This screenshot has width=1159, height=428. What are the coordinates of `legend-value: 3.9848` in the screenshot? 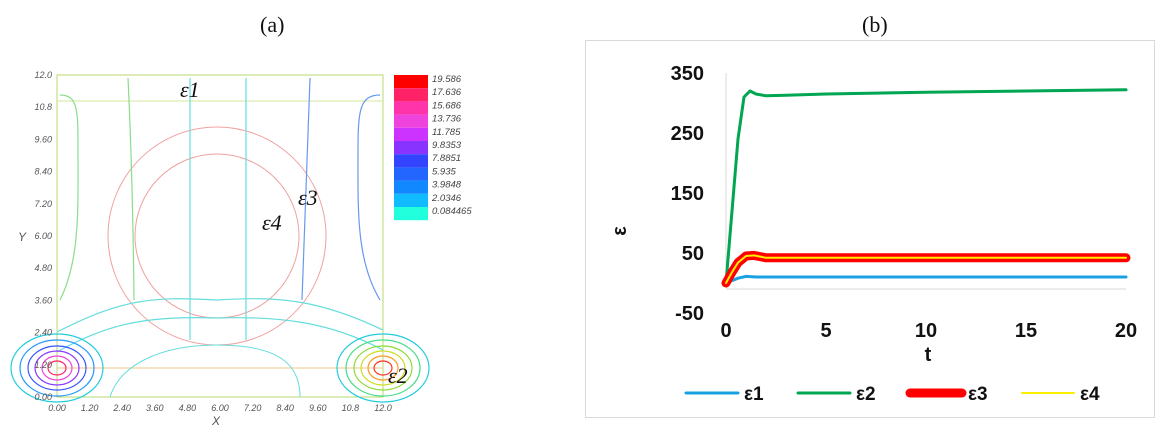 It's located at (447, 185).